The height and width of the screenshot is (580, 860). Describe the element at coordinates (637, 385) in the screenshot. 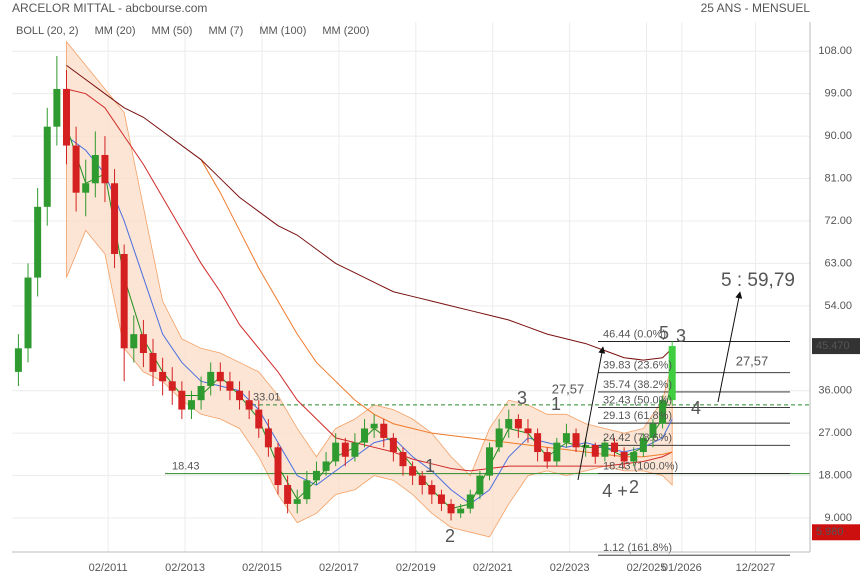

I see `fibonacci-label: 35.74 (38.2%)` at that location.